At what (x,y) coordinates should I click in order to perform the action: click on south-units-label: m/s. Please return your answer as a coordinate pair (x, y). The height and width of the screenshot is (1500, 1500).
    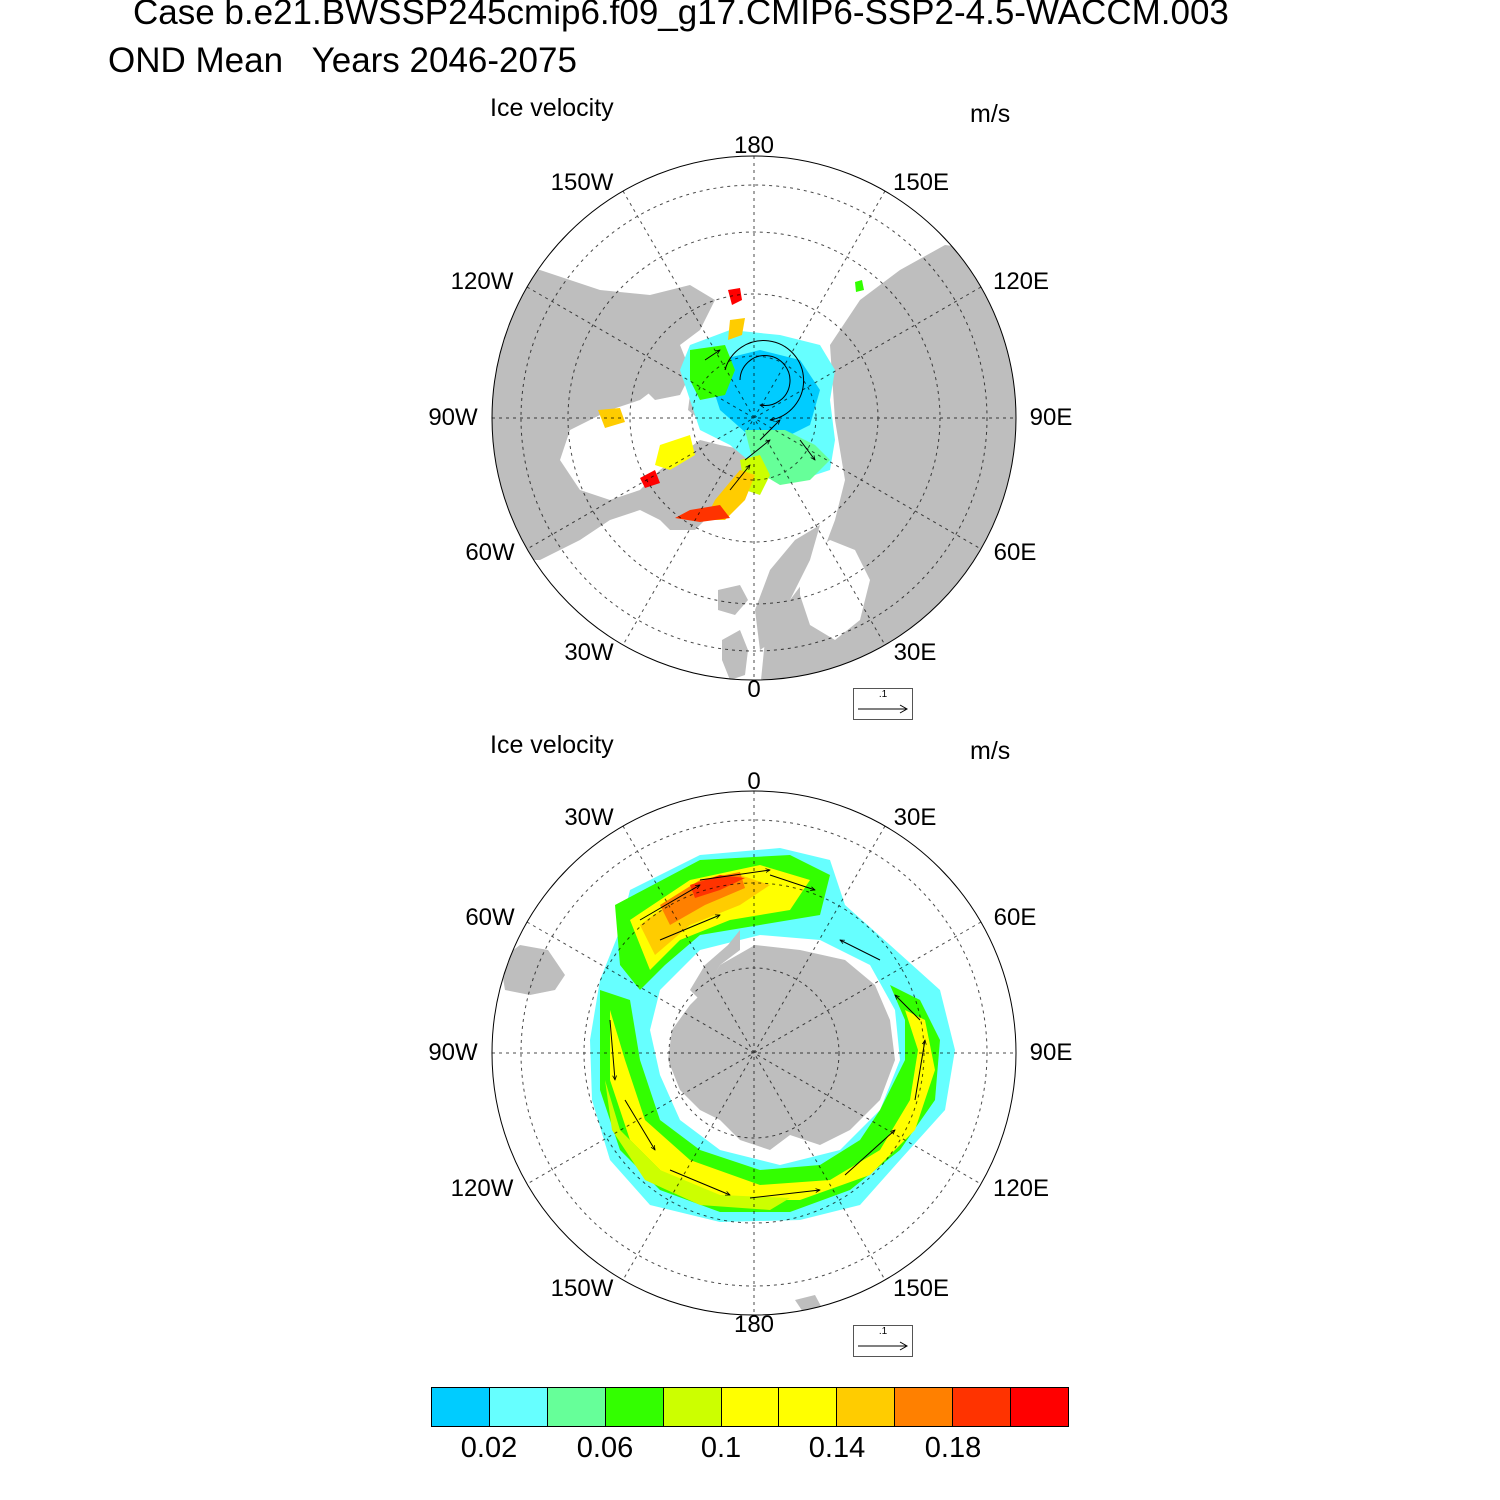
    Looking at the image, I should click on (990, 751).